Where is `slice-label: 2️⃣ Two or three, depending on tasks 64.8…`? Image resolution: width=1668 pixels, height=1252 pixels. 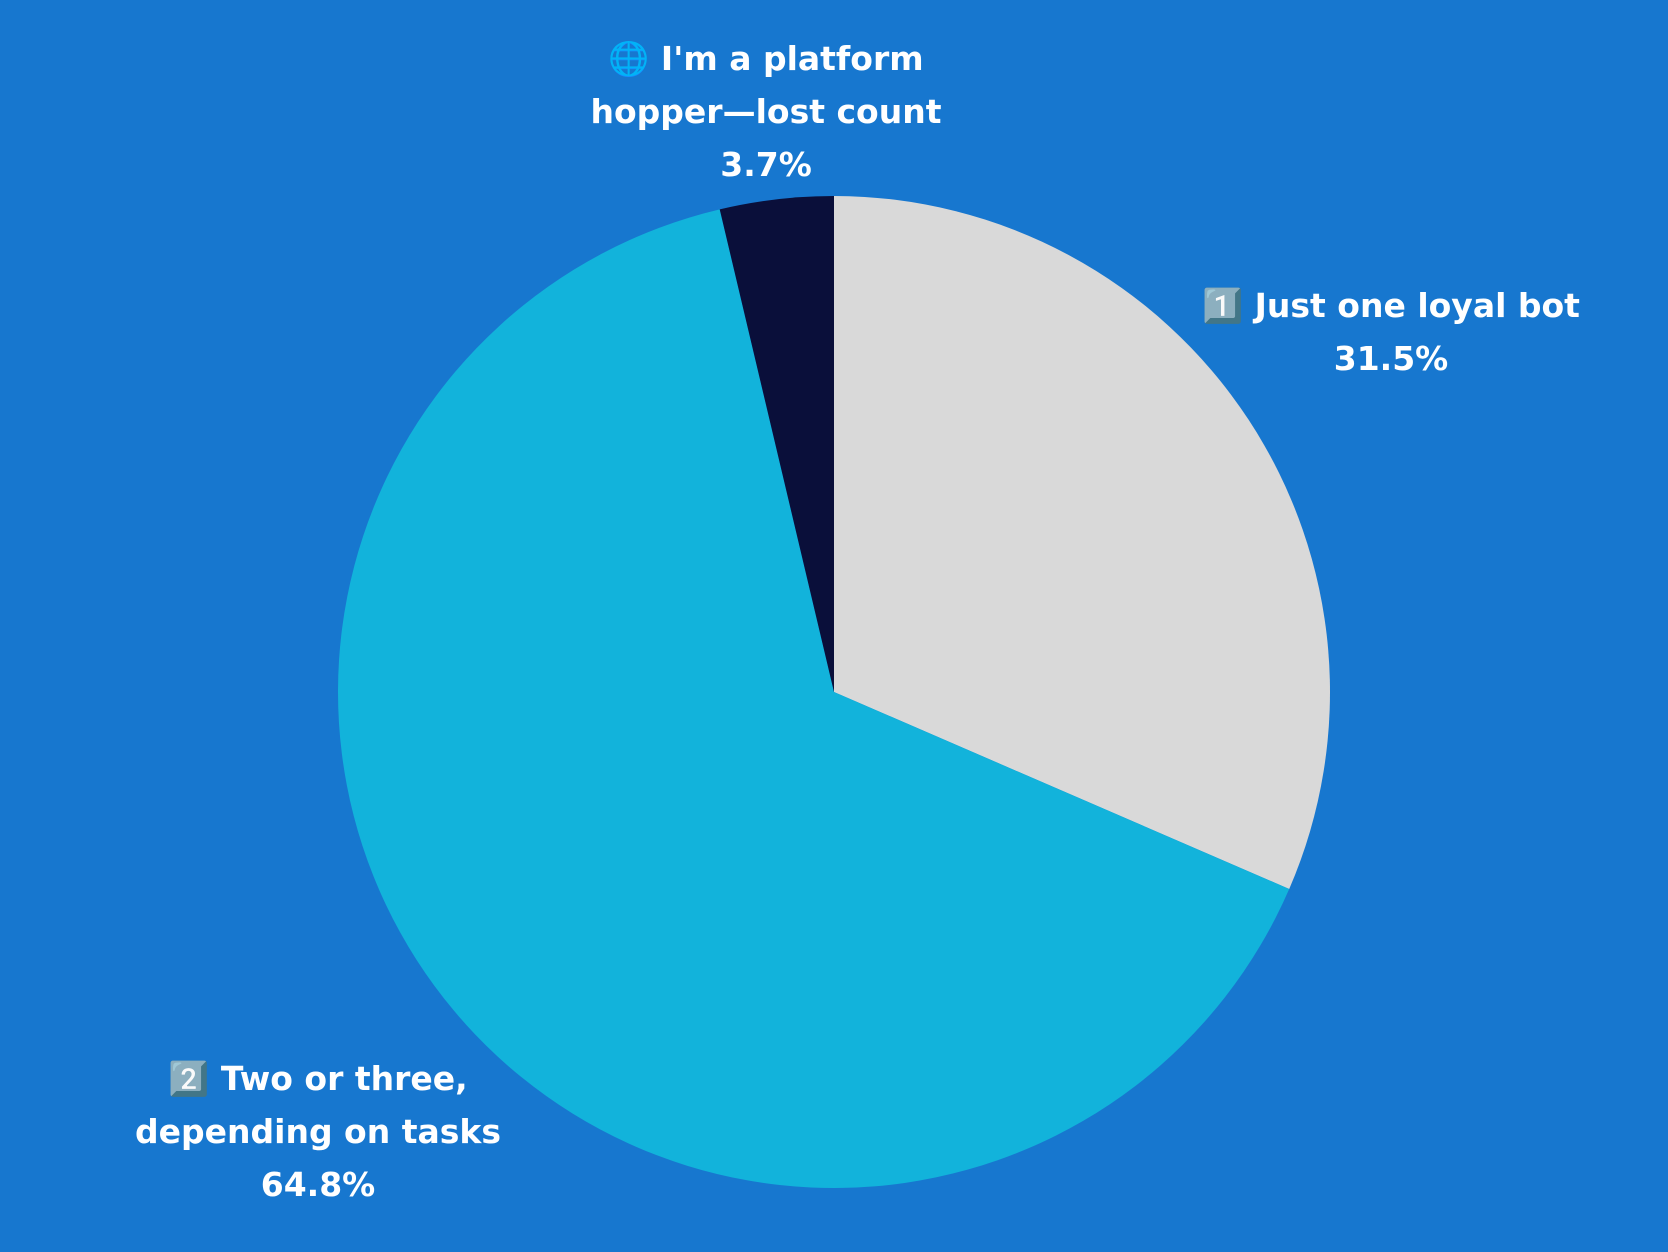
slice-label: 2️⃣ Two or three, depending on tasks 64.8… is located at coordinates (318, 1131).